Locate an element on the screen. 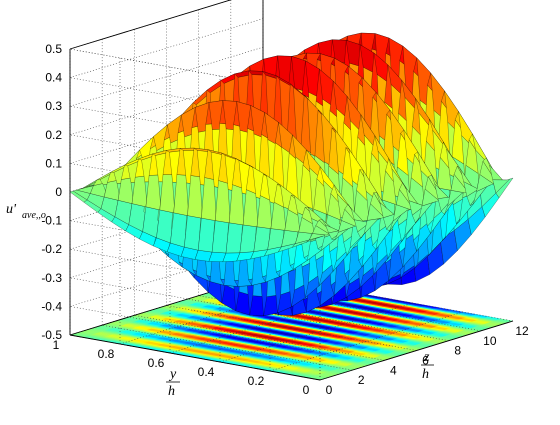  z-tick-label: 0.5 is located at coordinates (53, 49).